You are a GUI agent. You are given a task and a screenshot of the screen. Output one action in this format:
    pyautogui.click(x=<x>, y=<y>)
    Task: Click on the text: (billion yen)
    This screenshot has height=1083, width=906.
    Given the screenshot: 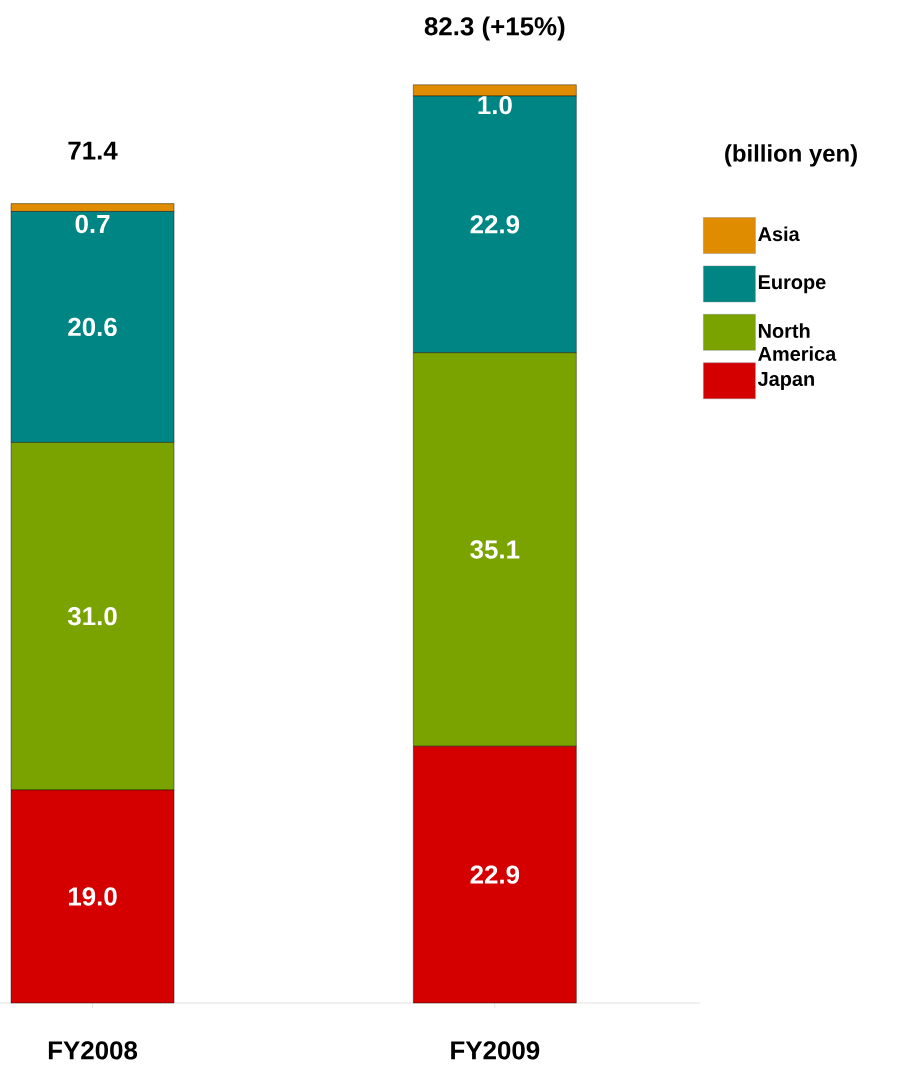 What is the action you would take?
    pyautogui.click(x=791, y=155)
    